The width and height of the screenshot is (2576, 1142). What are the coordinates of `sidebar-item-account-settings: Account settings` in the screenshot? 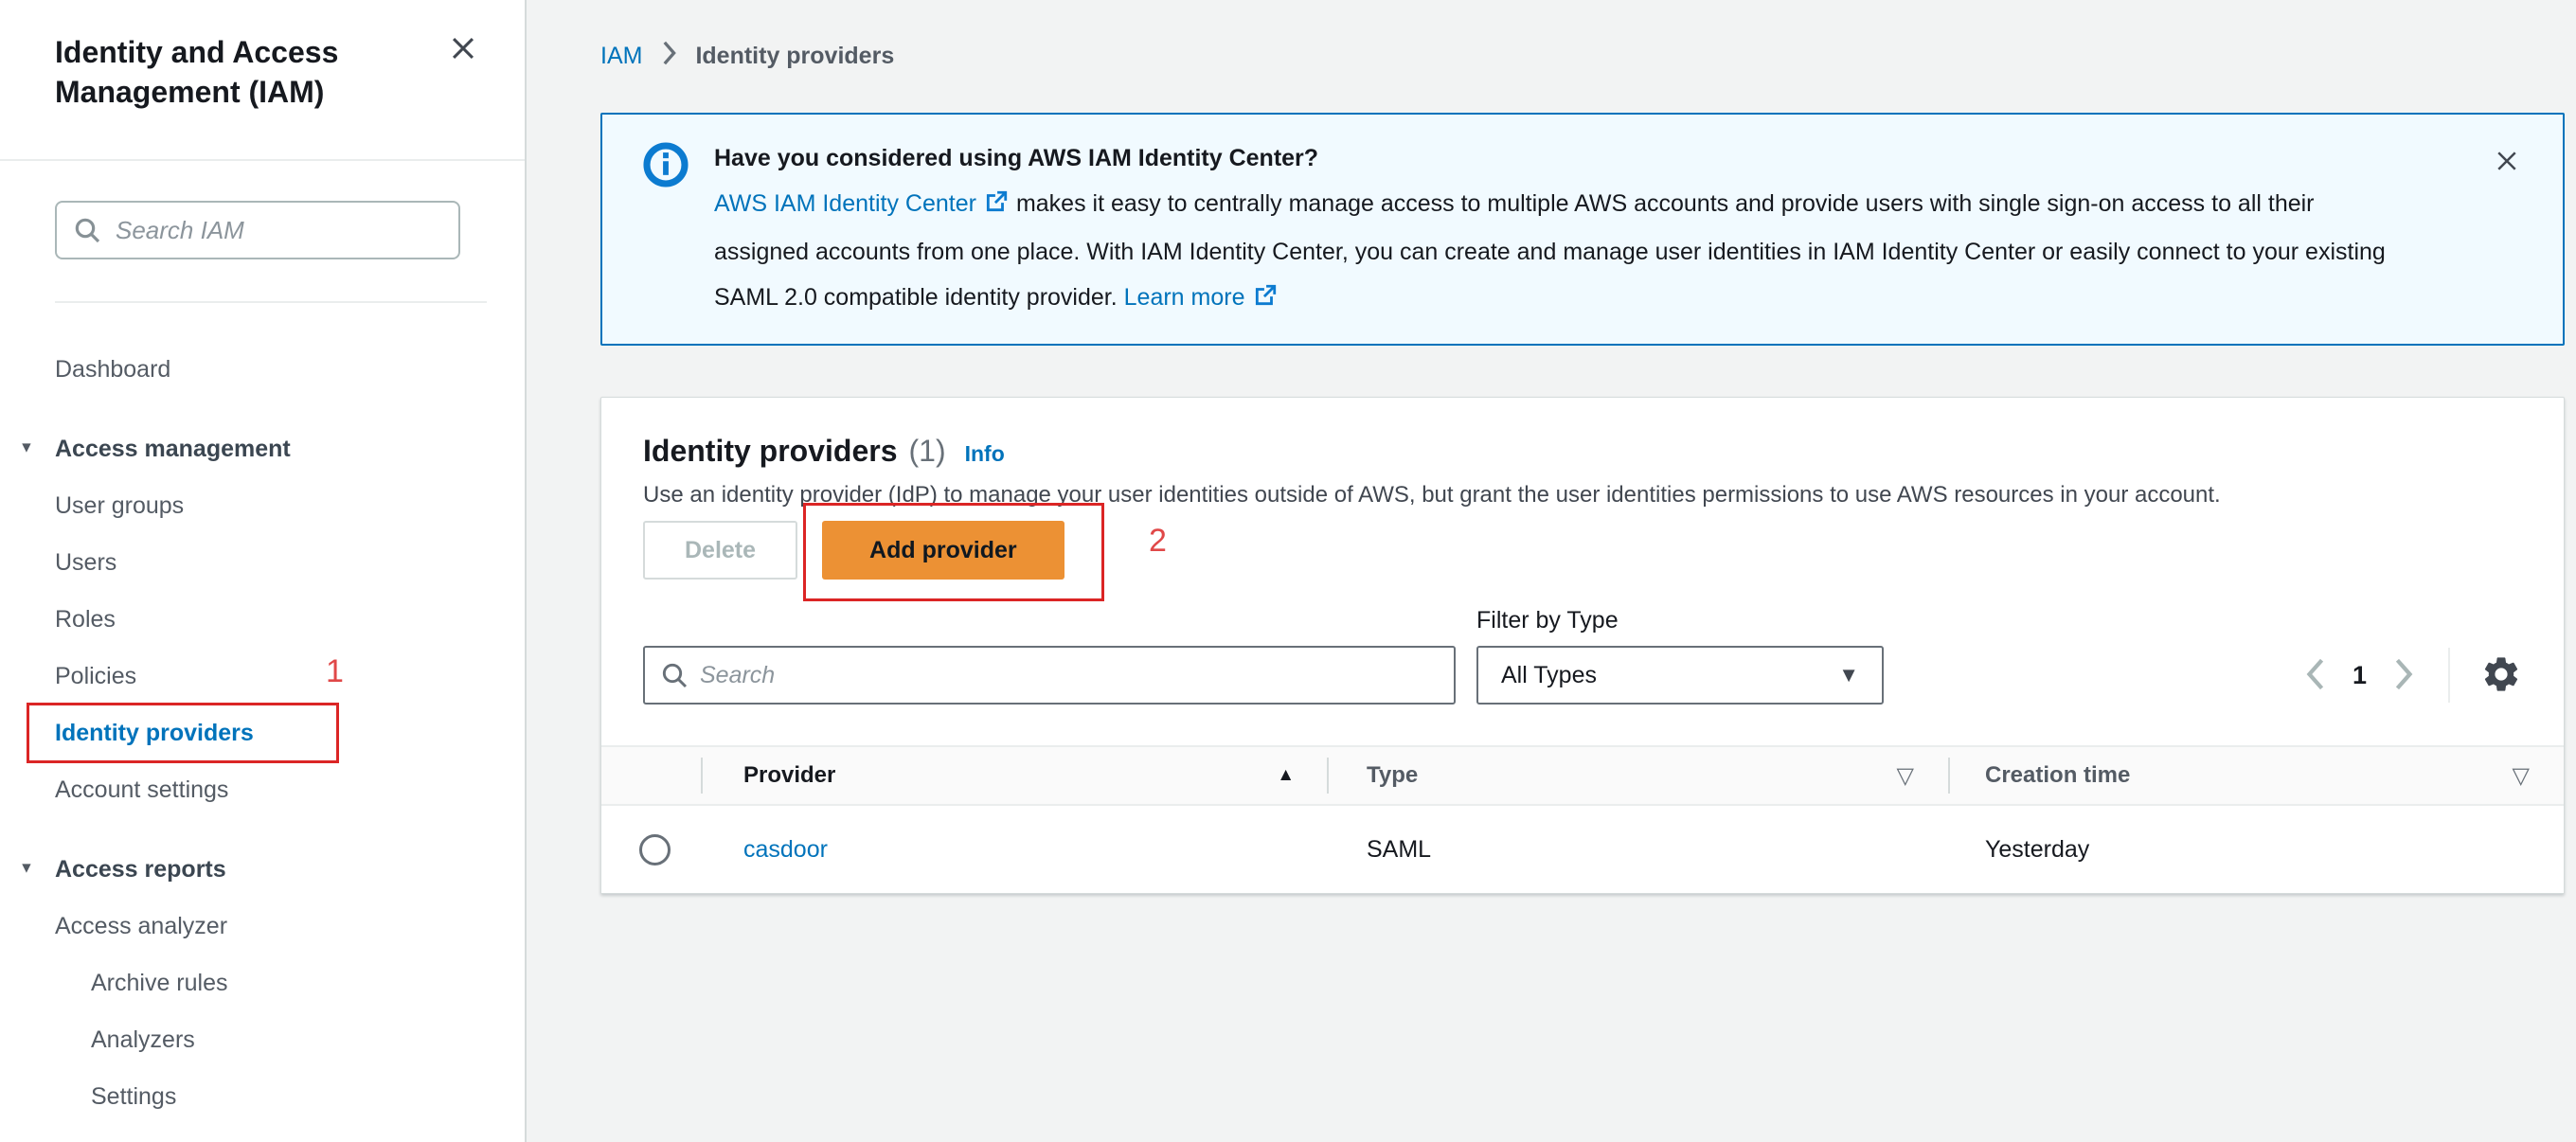 It's located at (262, 789).